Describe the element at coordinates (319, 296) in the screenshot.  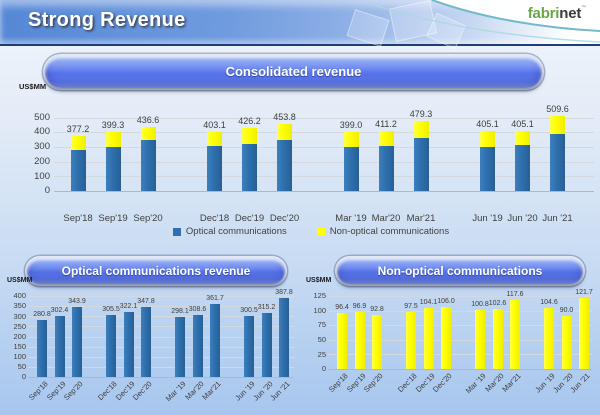
I see `y-tick-label: 125` at that location.